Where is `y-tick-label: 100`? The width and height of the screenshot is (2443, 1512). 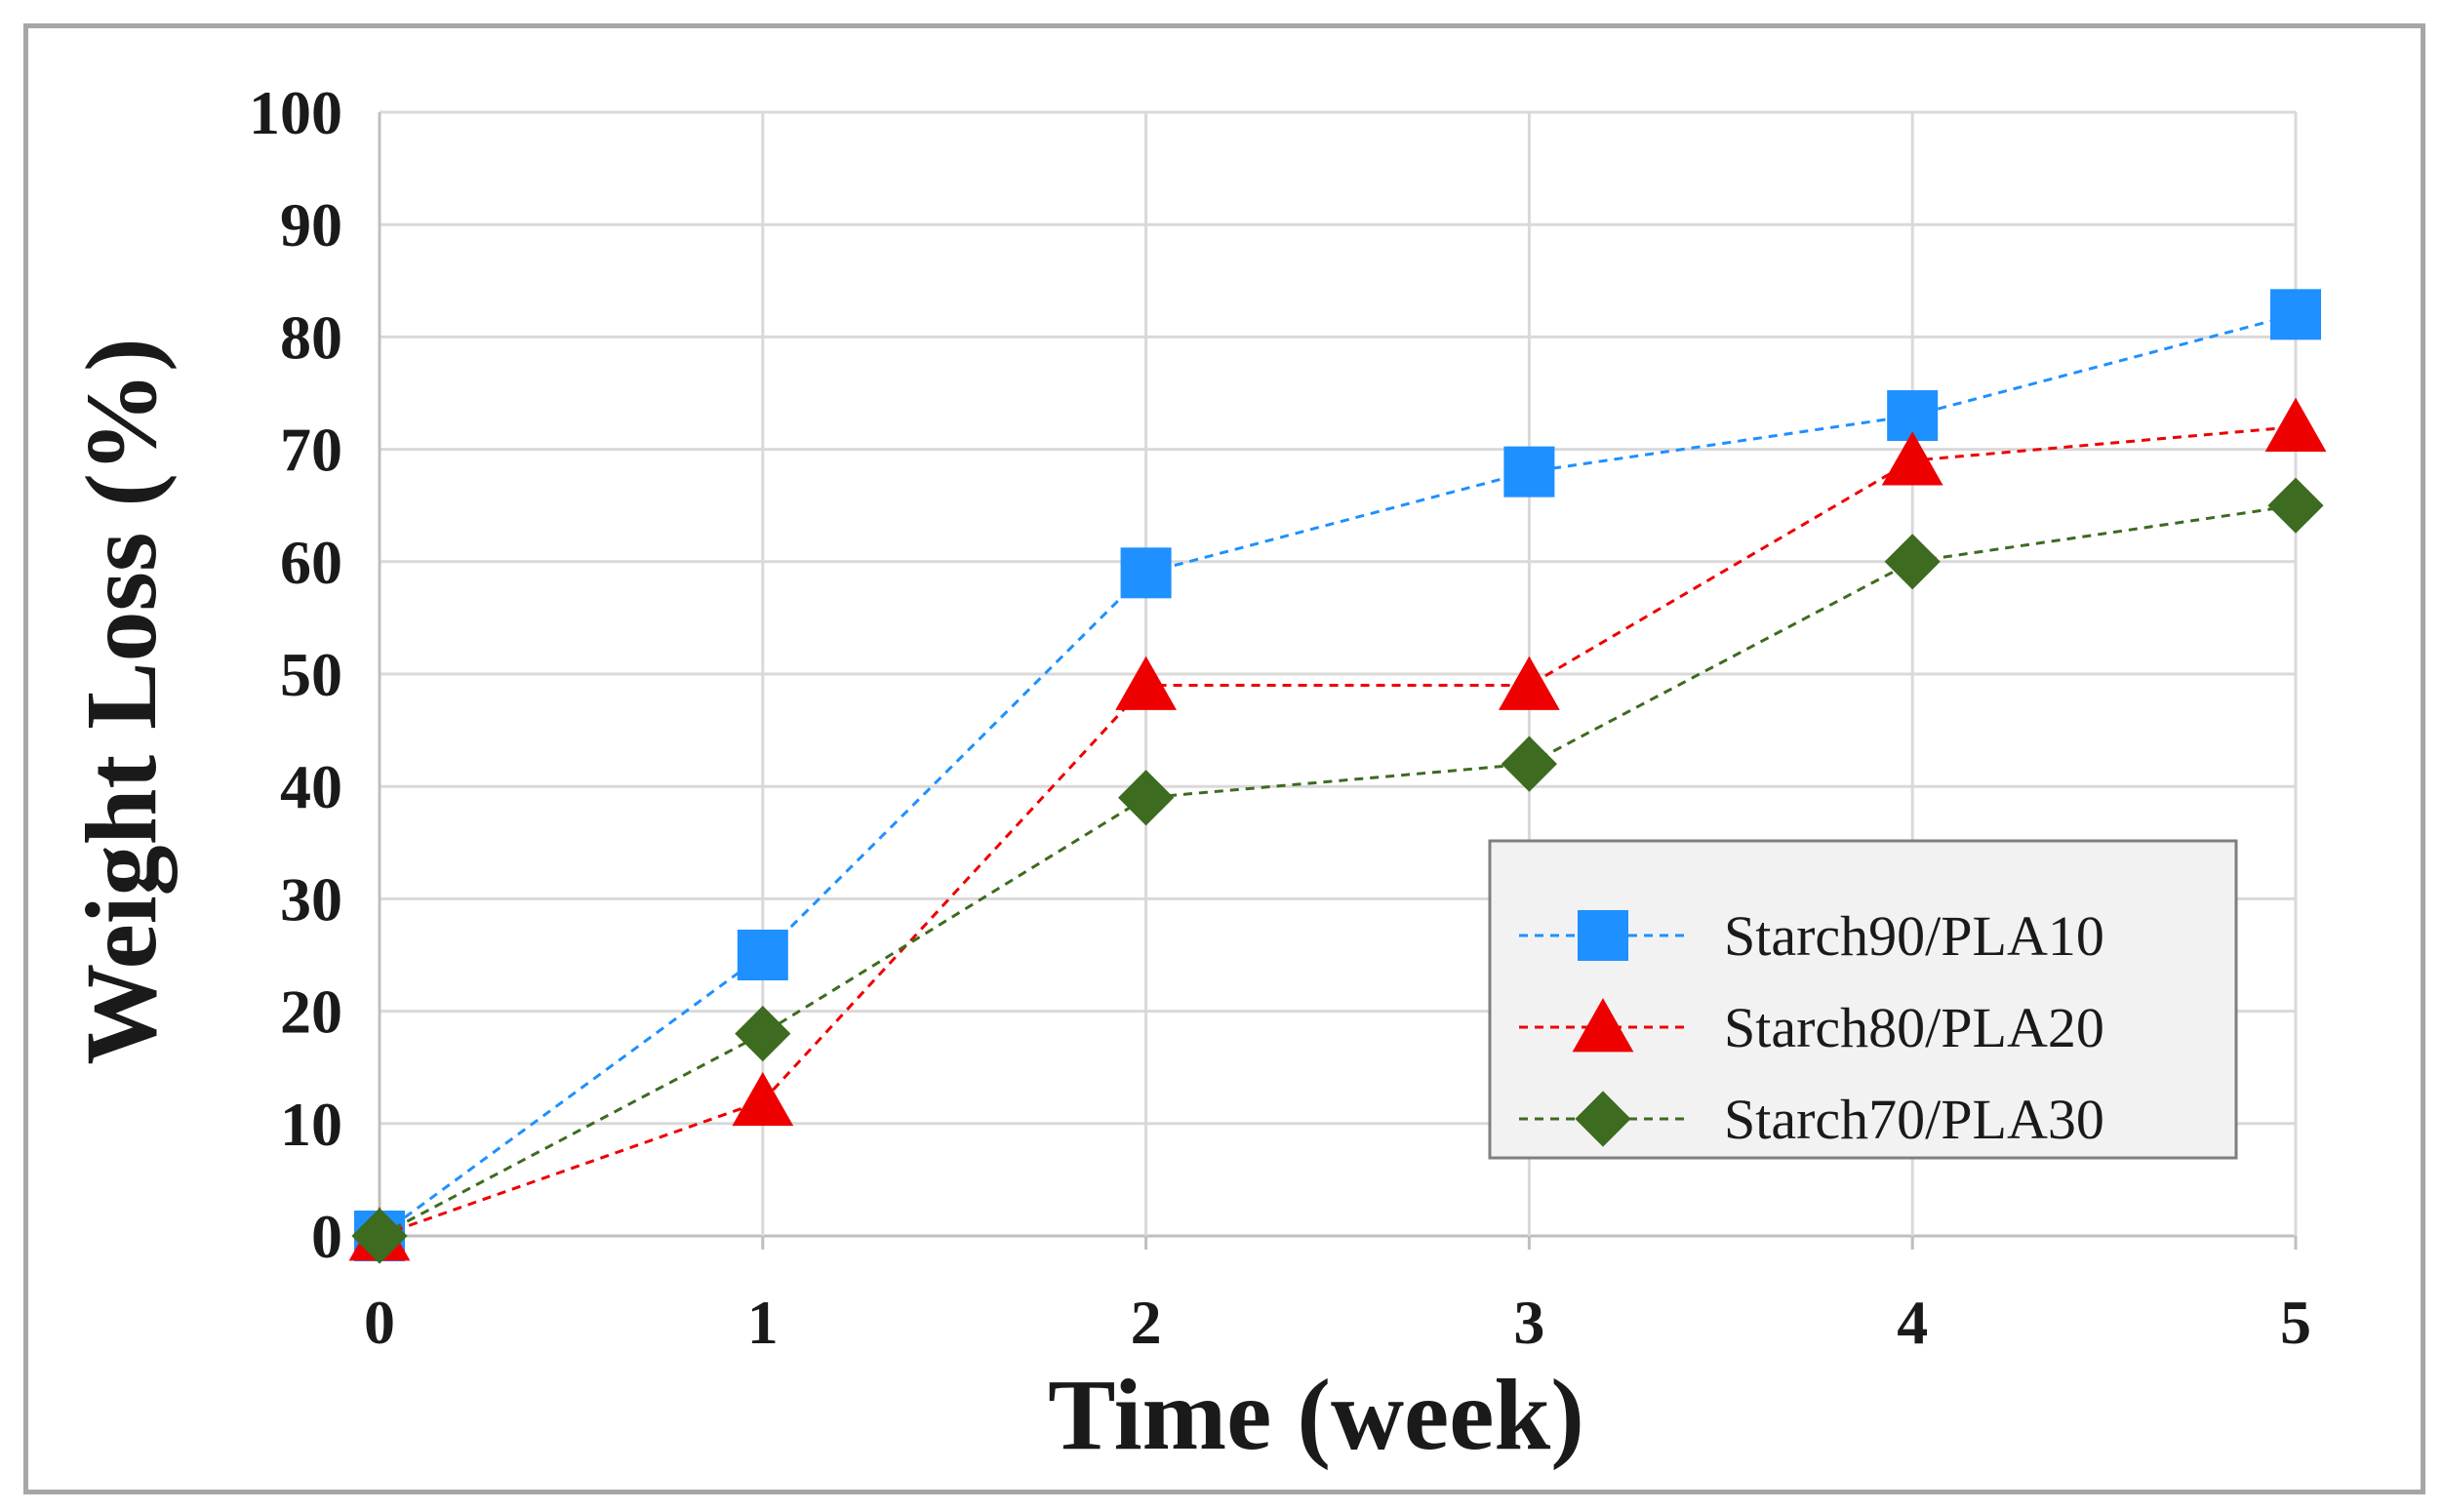
y-tick-label: 100 is located at coordinates (295, 112).